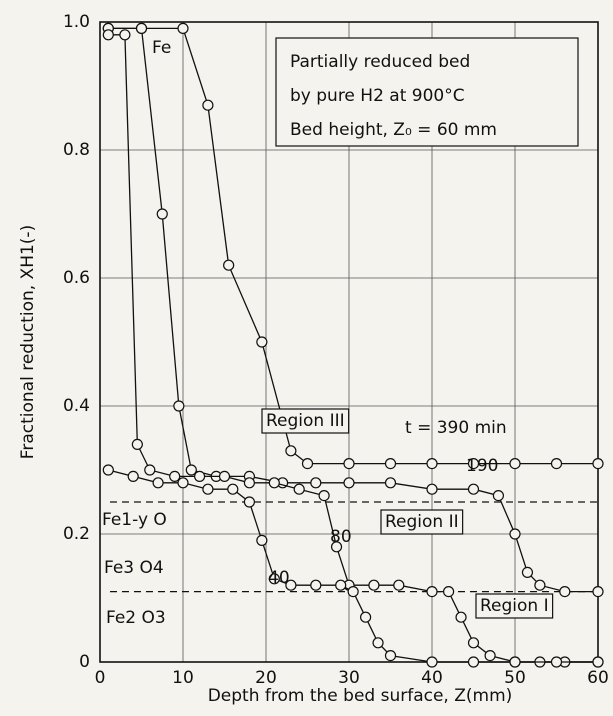 Image resolution: width=613 pixels, height=716 pixels. Describe the element at coordinates (100, 678) in the screenshot. I see `x-tick-label: 0` at that location.